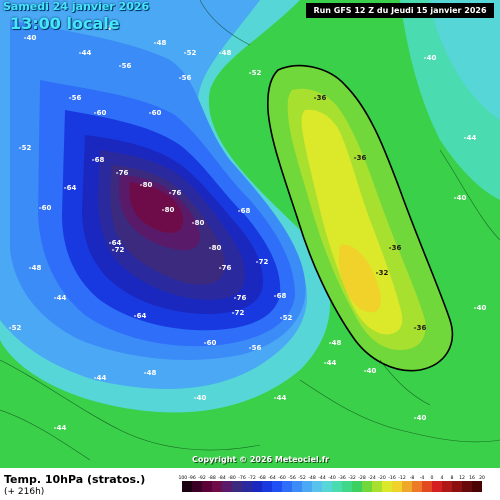 This screenshot has height=500, width=500. What do you see at coordinates (382, 478) in the screenshot?
I see `legend-tick-label: -20` at bounding box center [382, 478].